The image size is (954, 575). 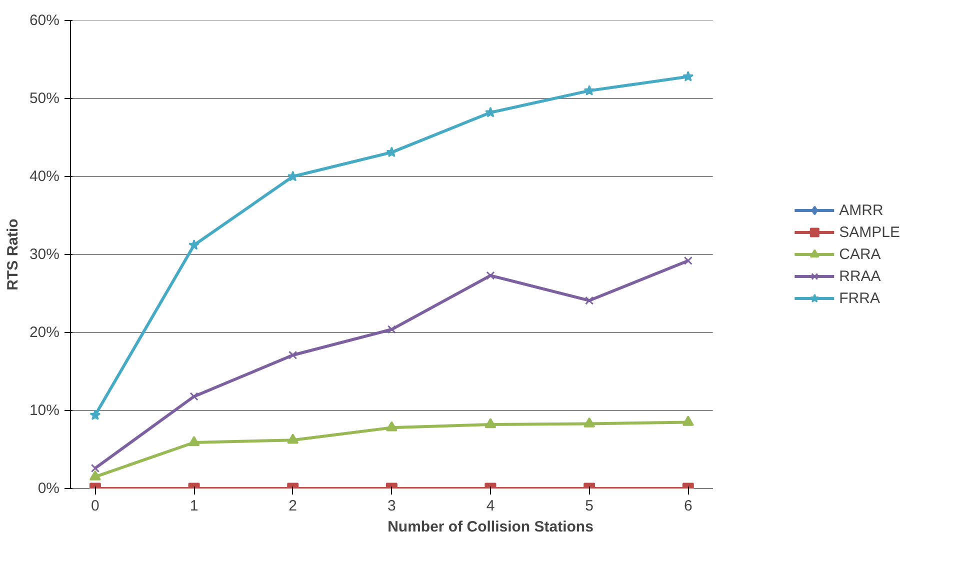 What do you see at coordinates (860, 276) in the screenshot?
I see `legend-label: RRAA` at bounding box center [860, 276].